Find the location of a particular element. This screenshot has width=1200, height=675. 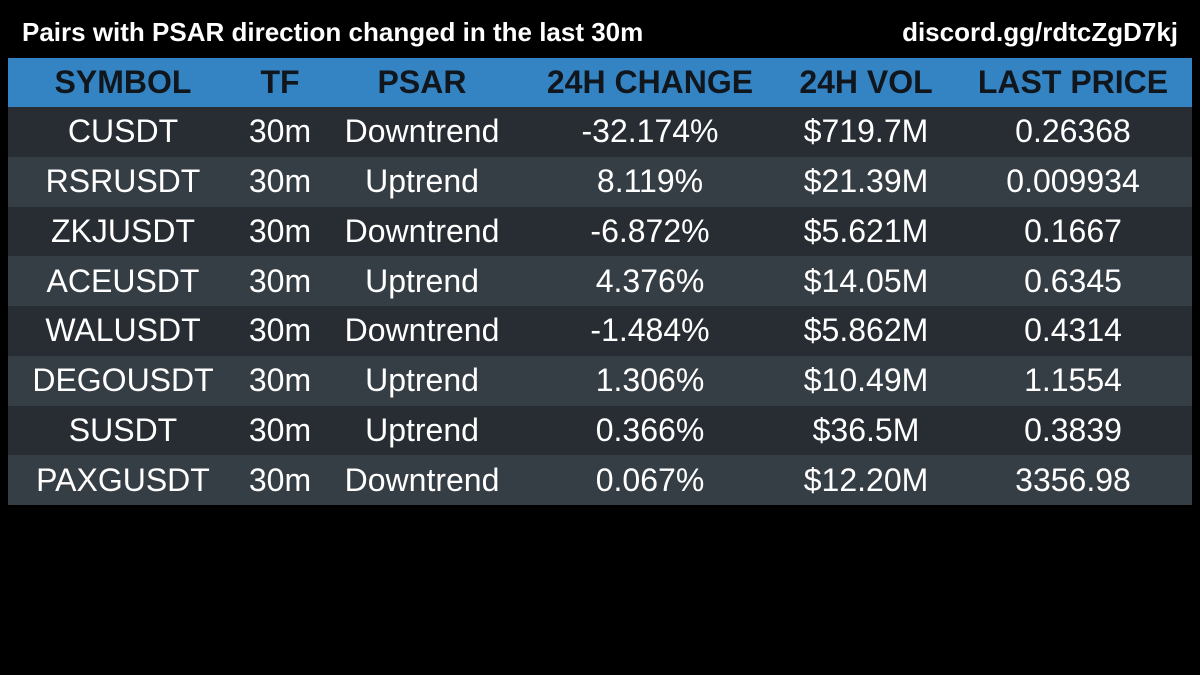

cell-last-price: 3356.98 is located at coordinates (1073, 479).